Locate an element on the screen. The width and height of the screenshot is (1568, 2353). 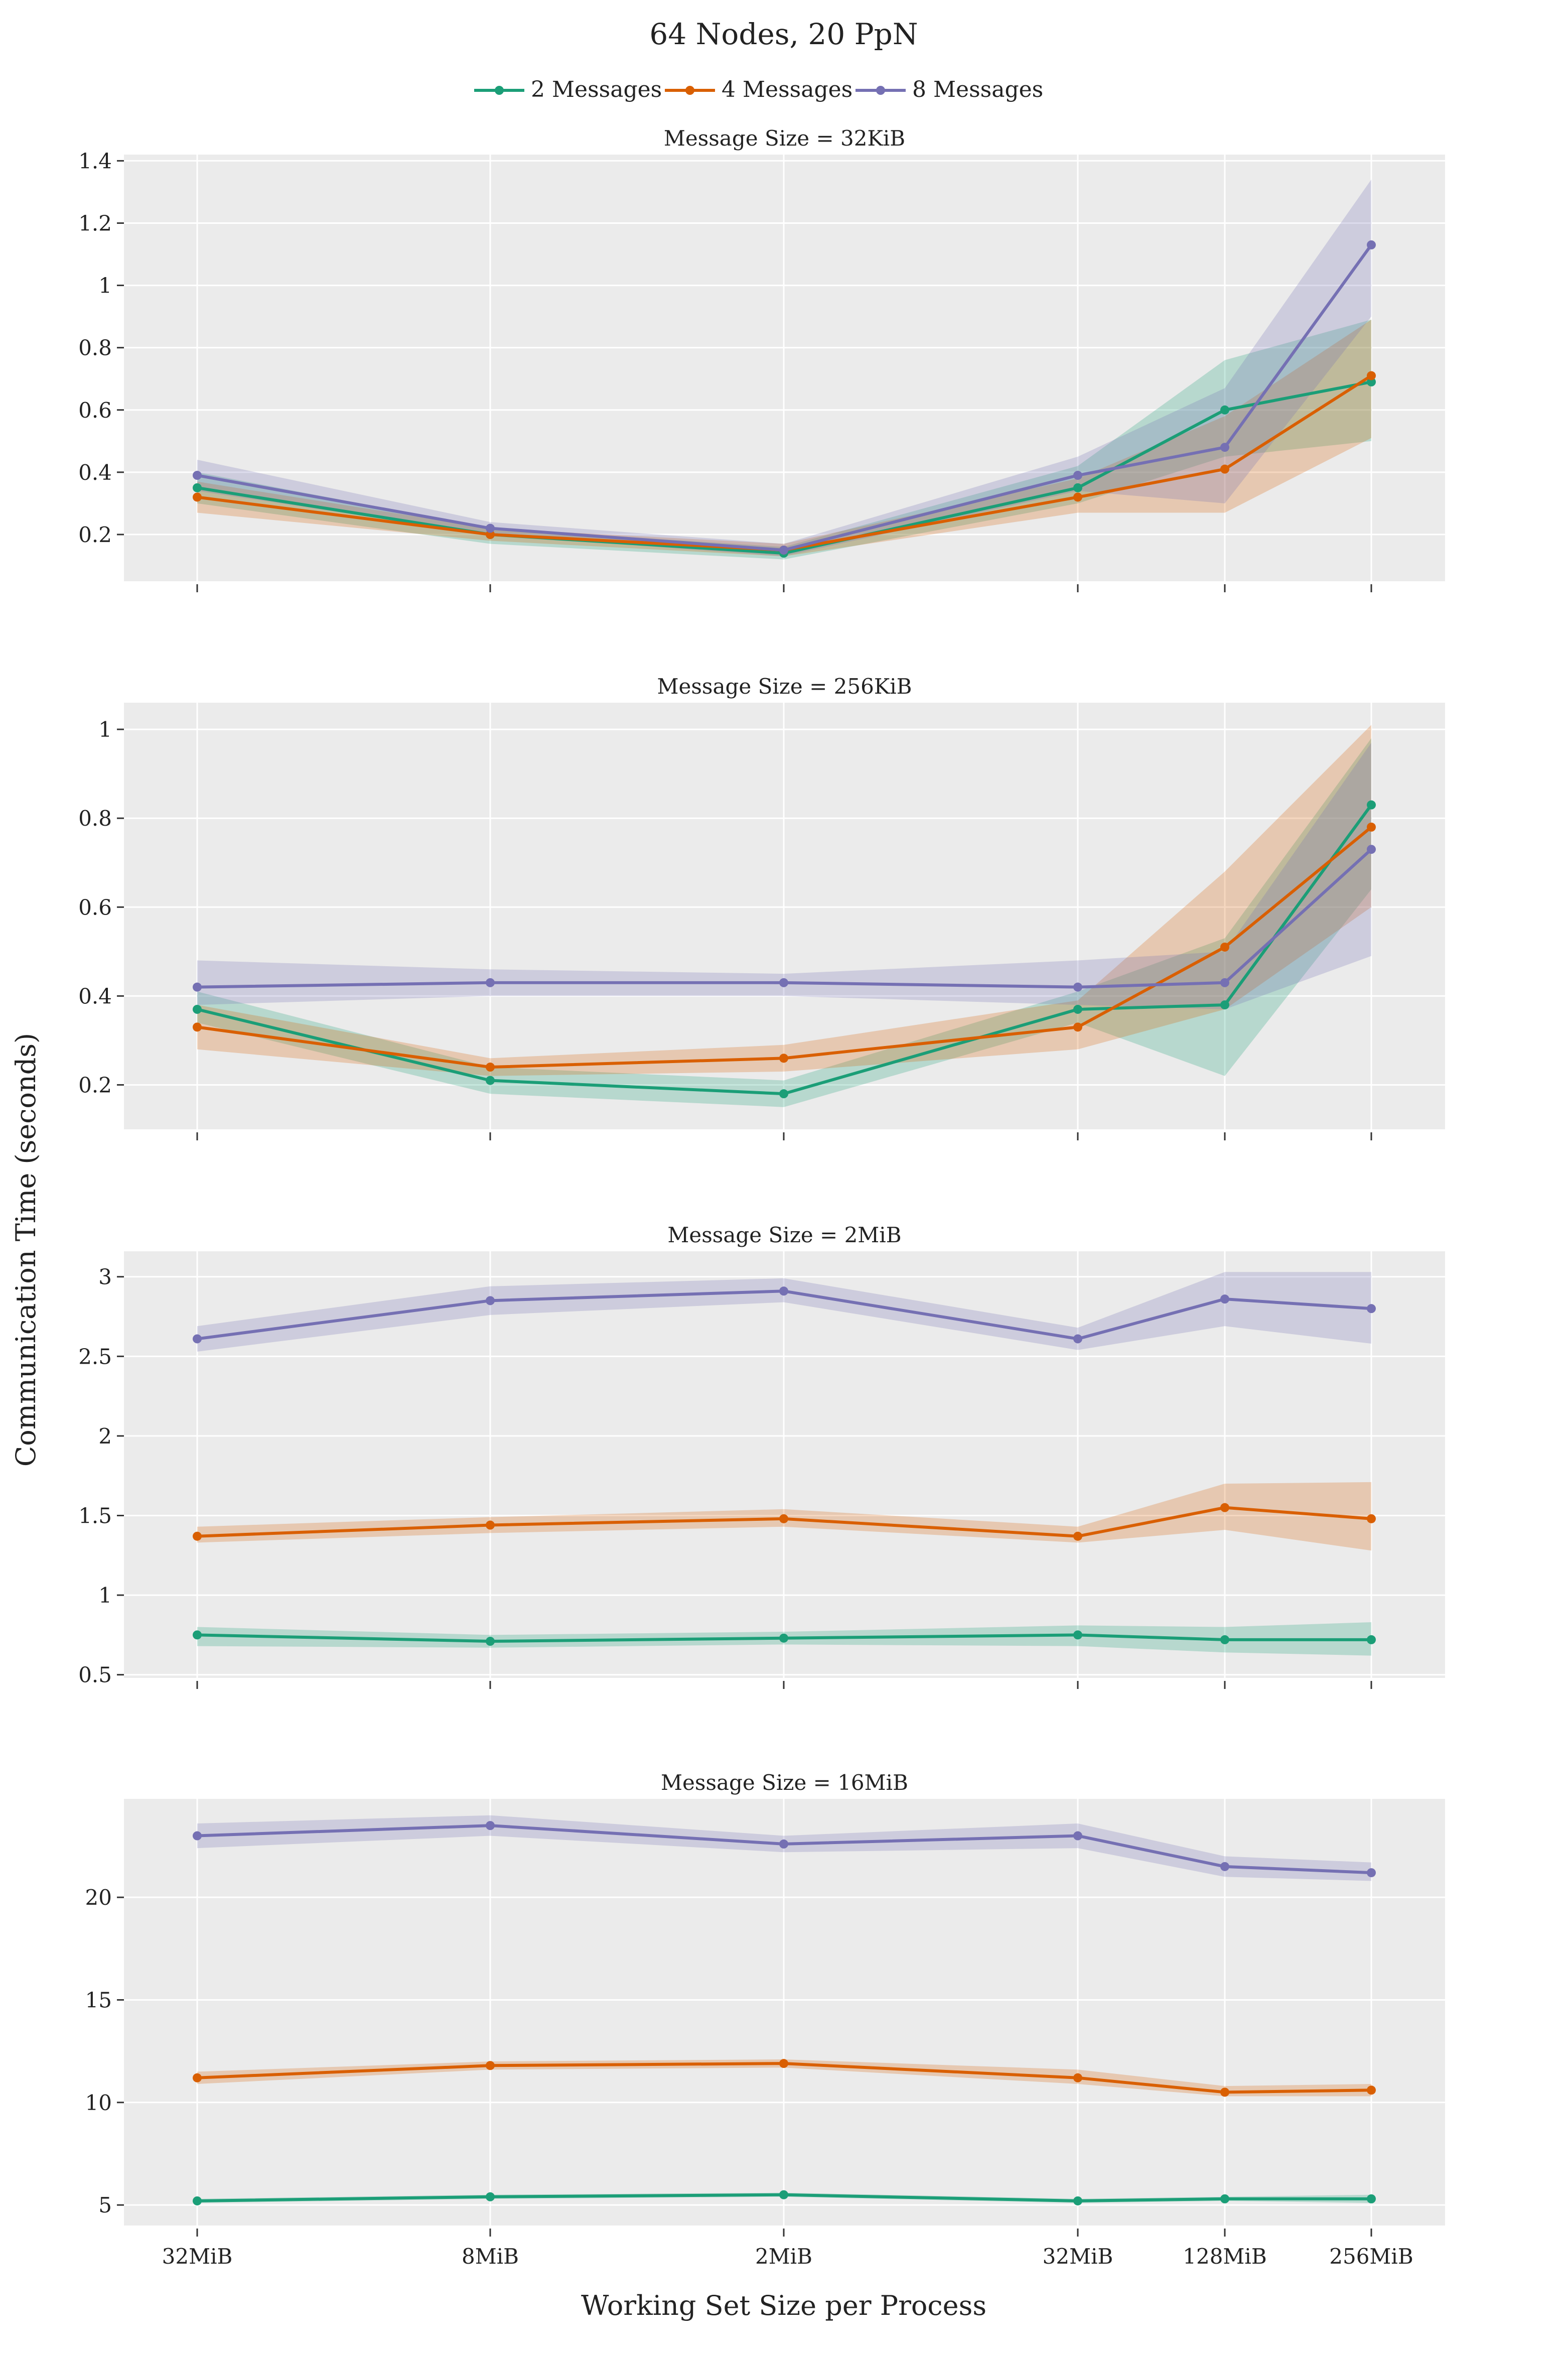
x-tick-label: 256MiB is located at coordinates (1371, 2256).